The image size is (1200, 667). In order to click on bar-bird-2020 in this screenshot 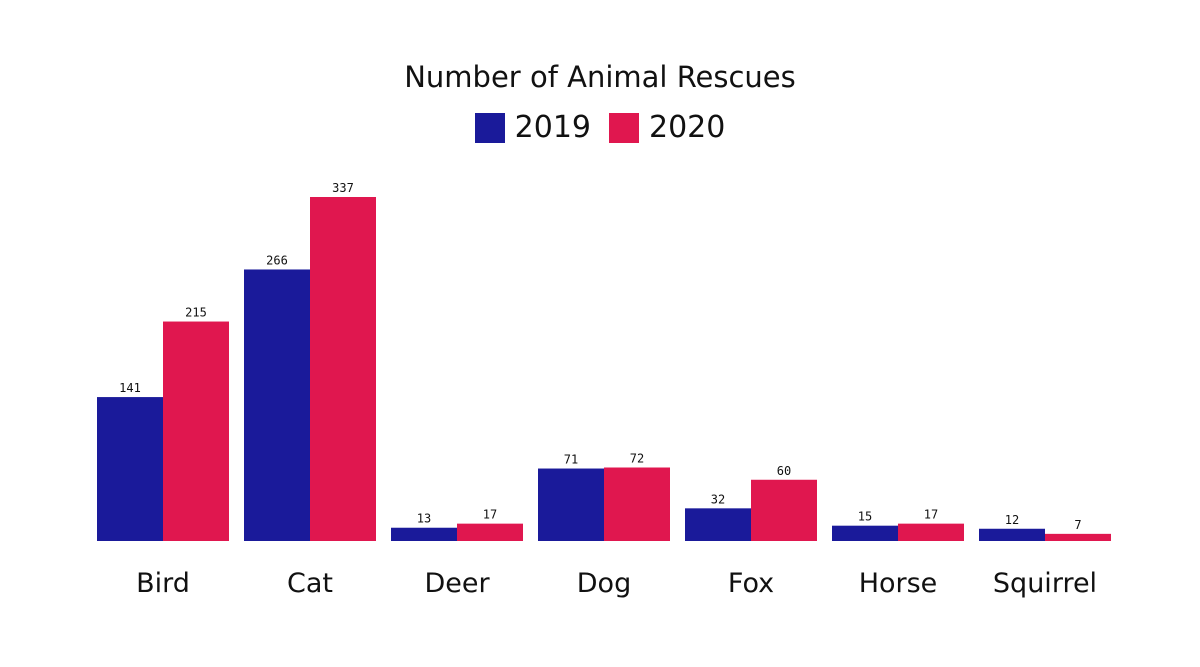, I will do `click(196, 431)`.